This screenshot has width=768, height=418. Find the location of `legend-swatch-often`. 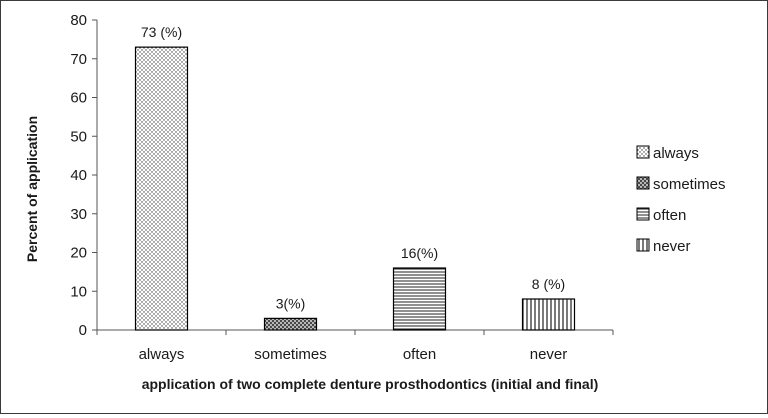

legend-swatch-often is located at coordinates (643, 214).